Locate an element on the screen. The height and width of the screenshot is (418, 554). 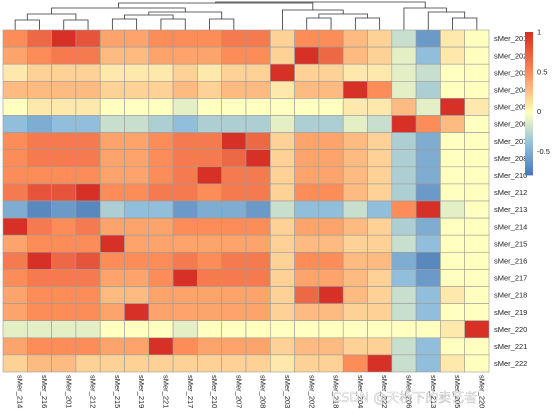
column-label-sMer_217-7: sMer_217 is located at coordinates (190, 391).